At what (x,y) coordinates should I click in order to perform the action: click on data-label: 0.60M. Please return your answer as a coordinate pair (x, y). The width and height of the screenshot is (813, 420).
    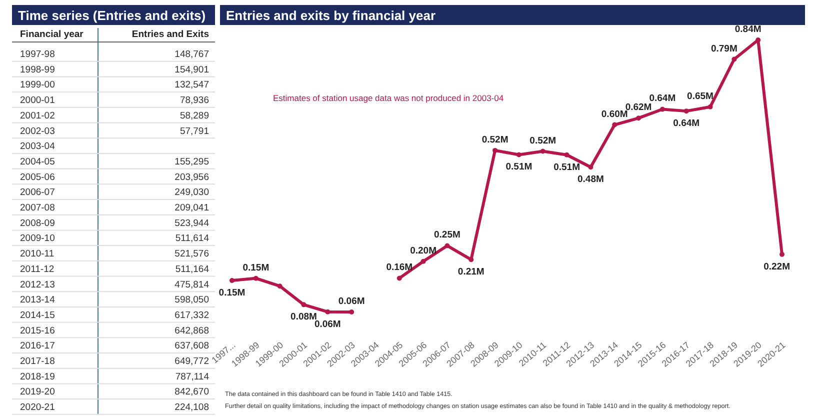
    Looking at the image, I should click on (614, 114).